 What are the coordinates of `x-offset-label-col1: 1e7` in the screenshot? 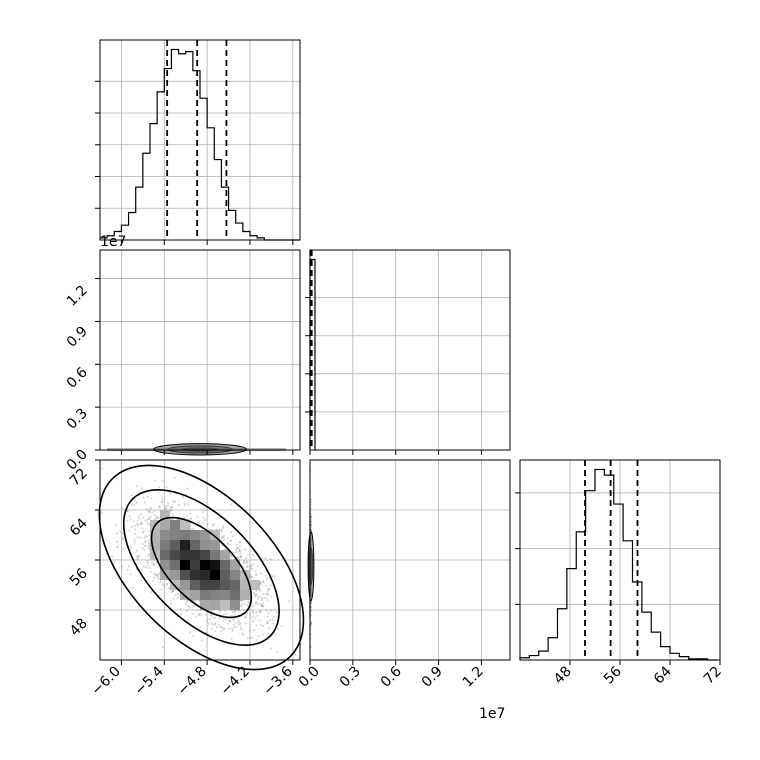 It's located at (492, 714).